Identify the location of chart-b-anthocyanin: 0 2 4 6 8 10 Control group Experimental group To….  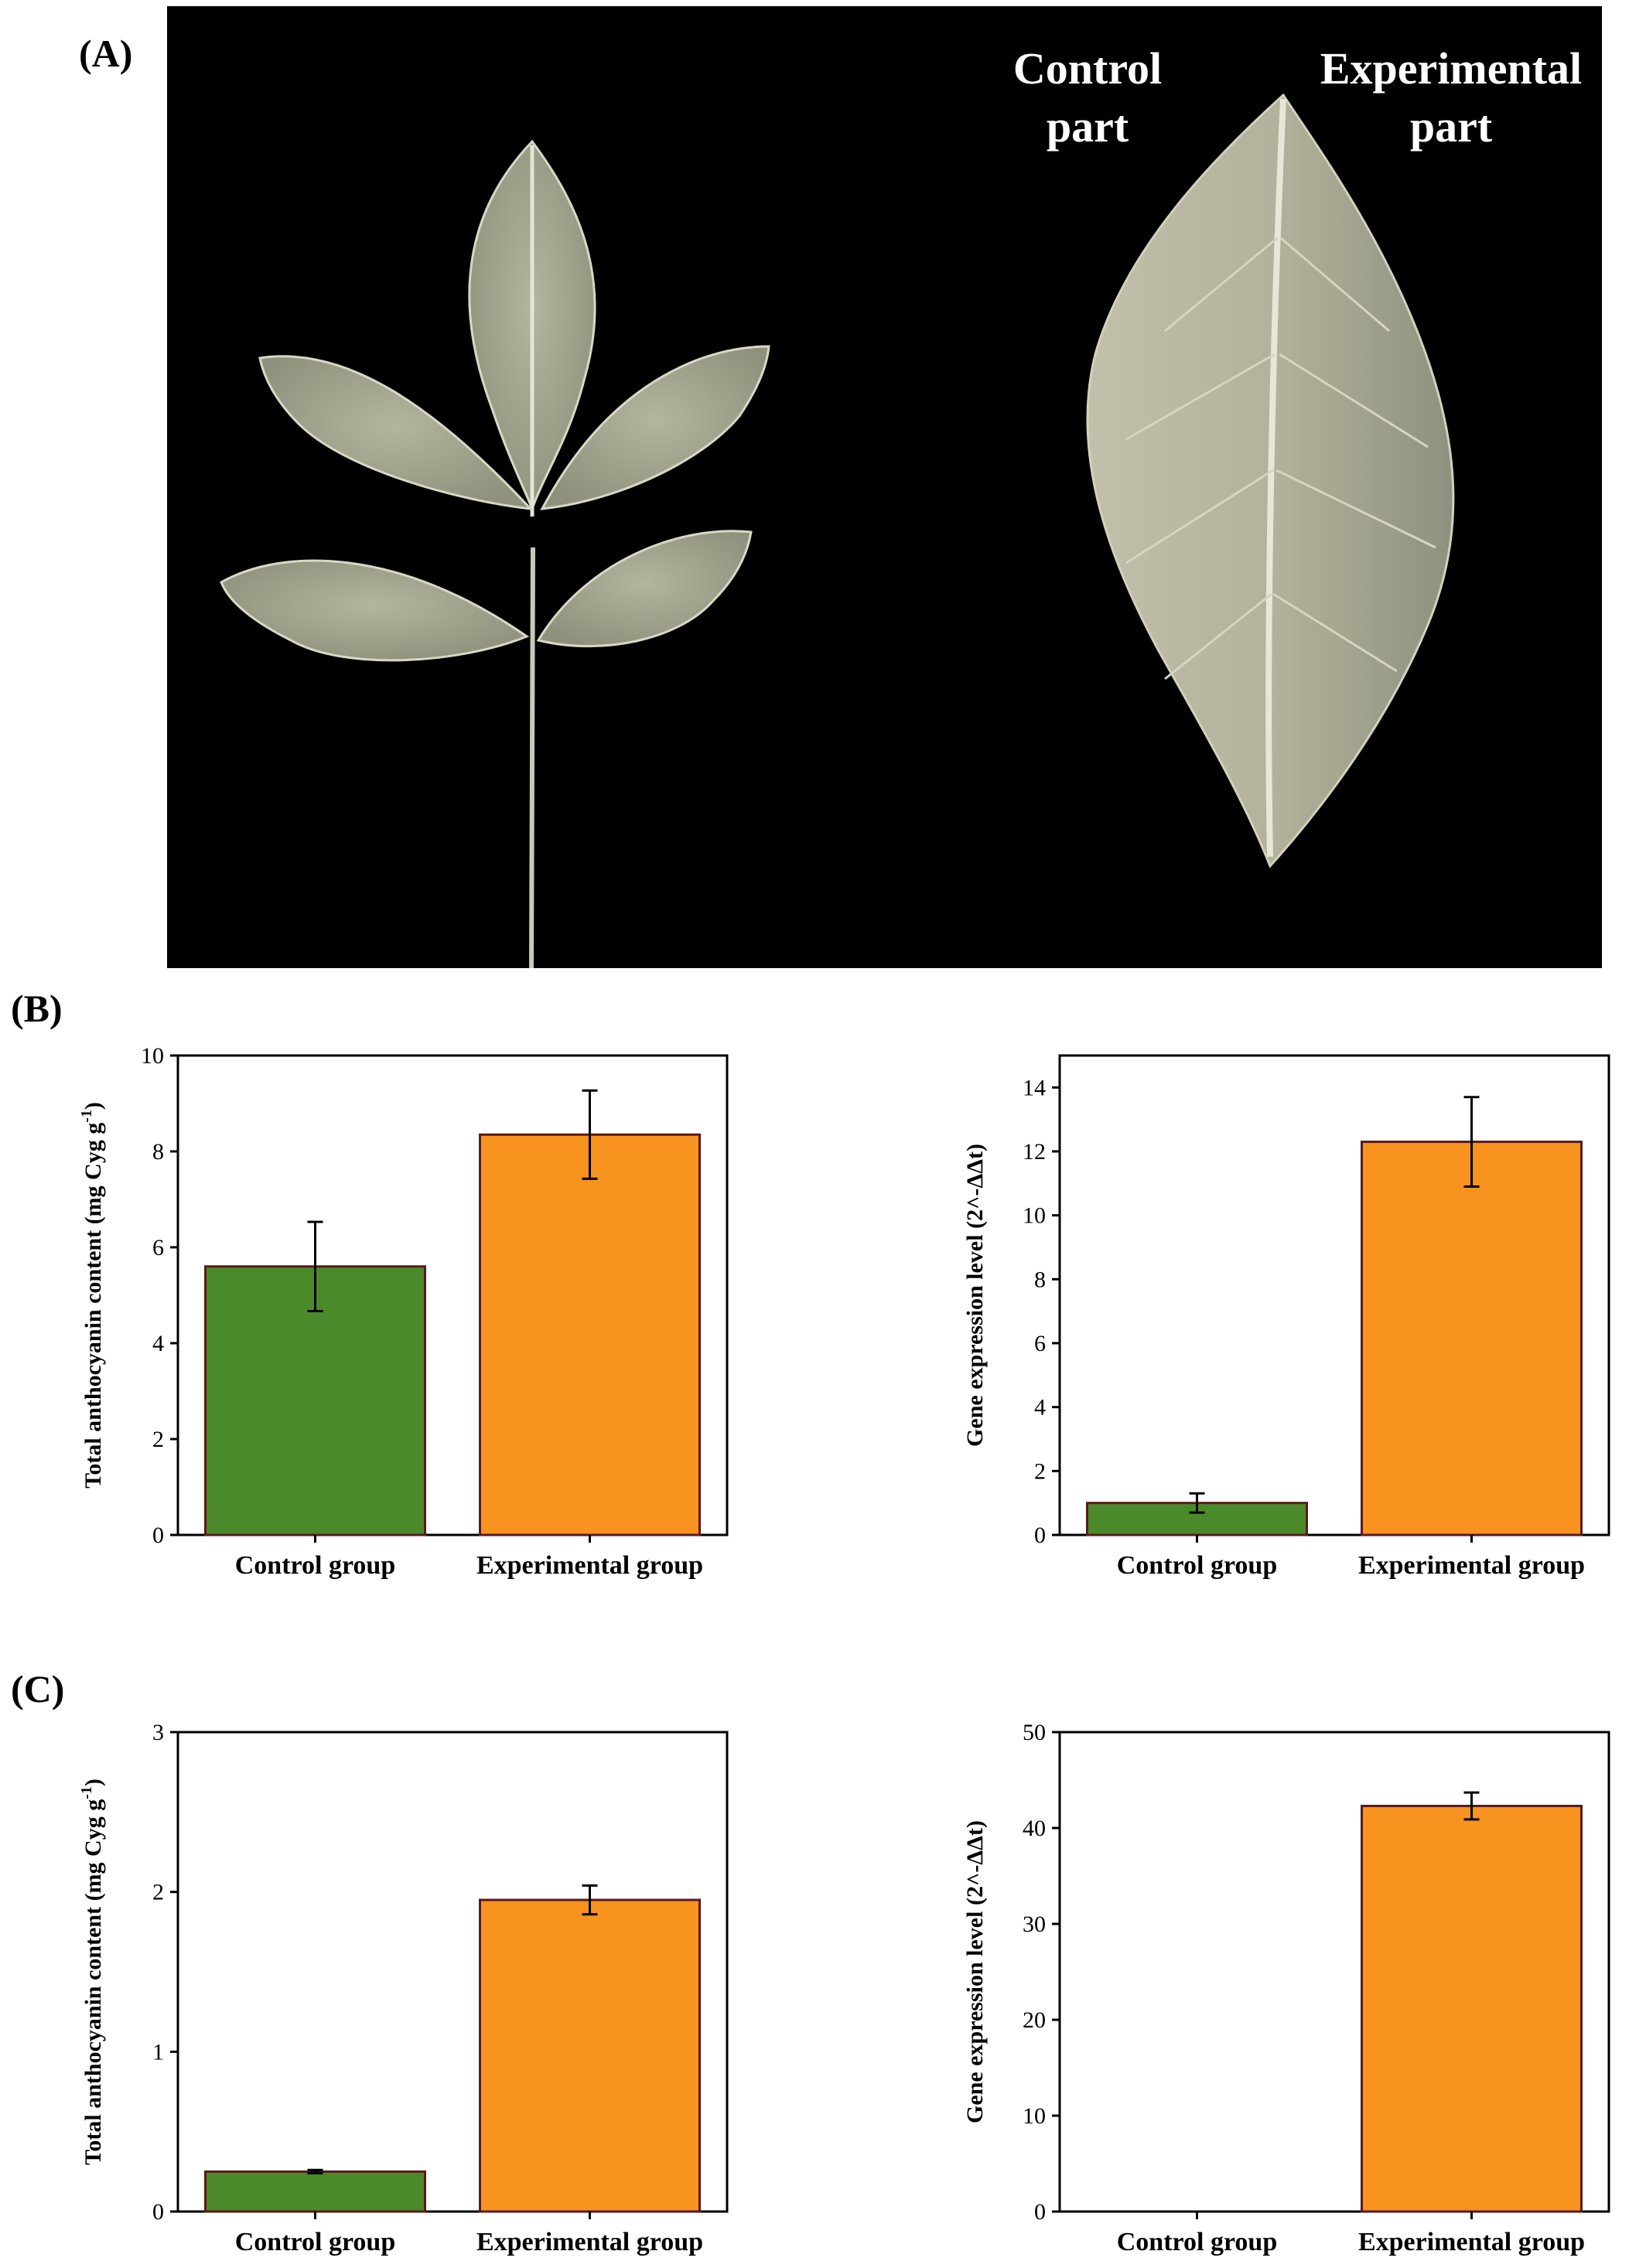
(403, 1311).